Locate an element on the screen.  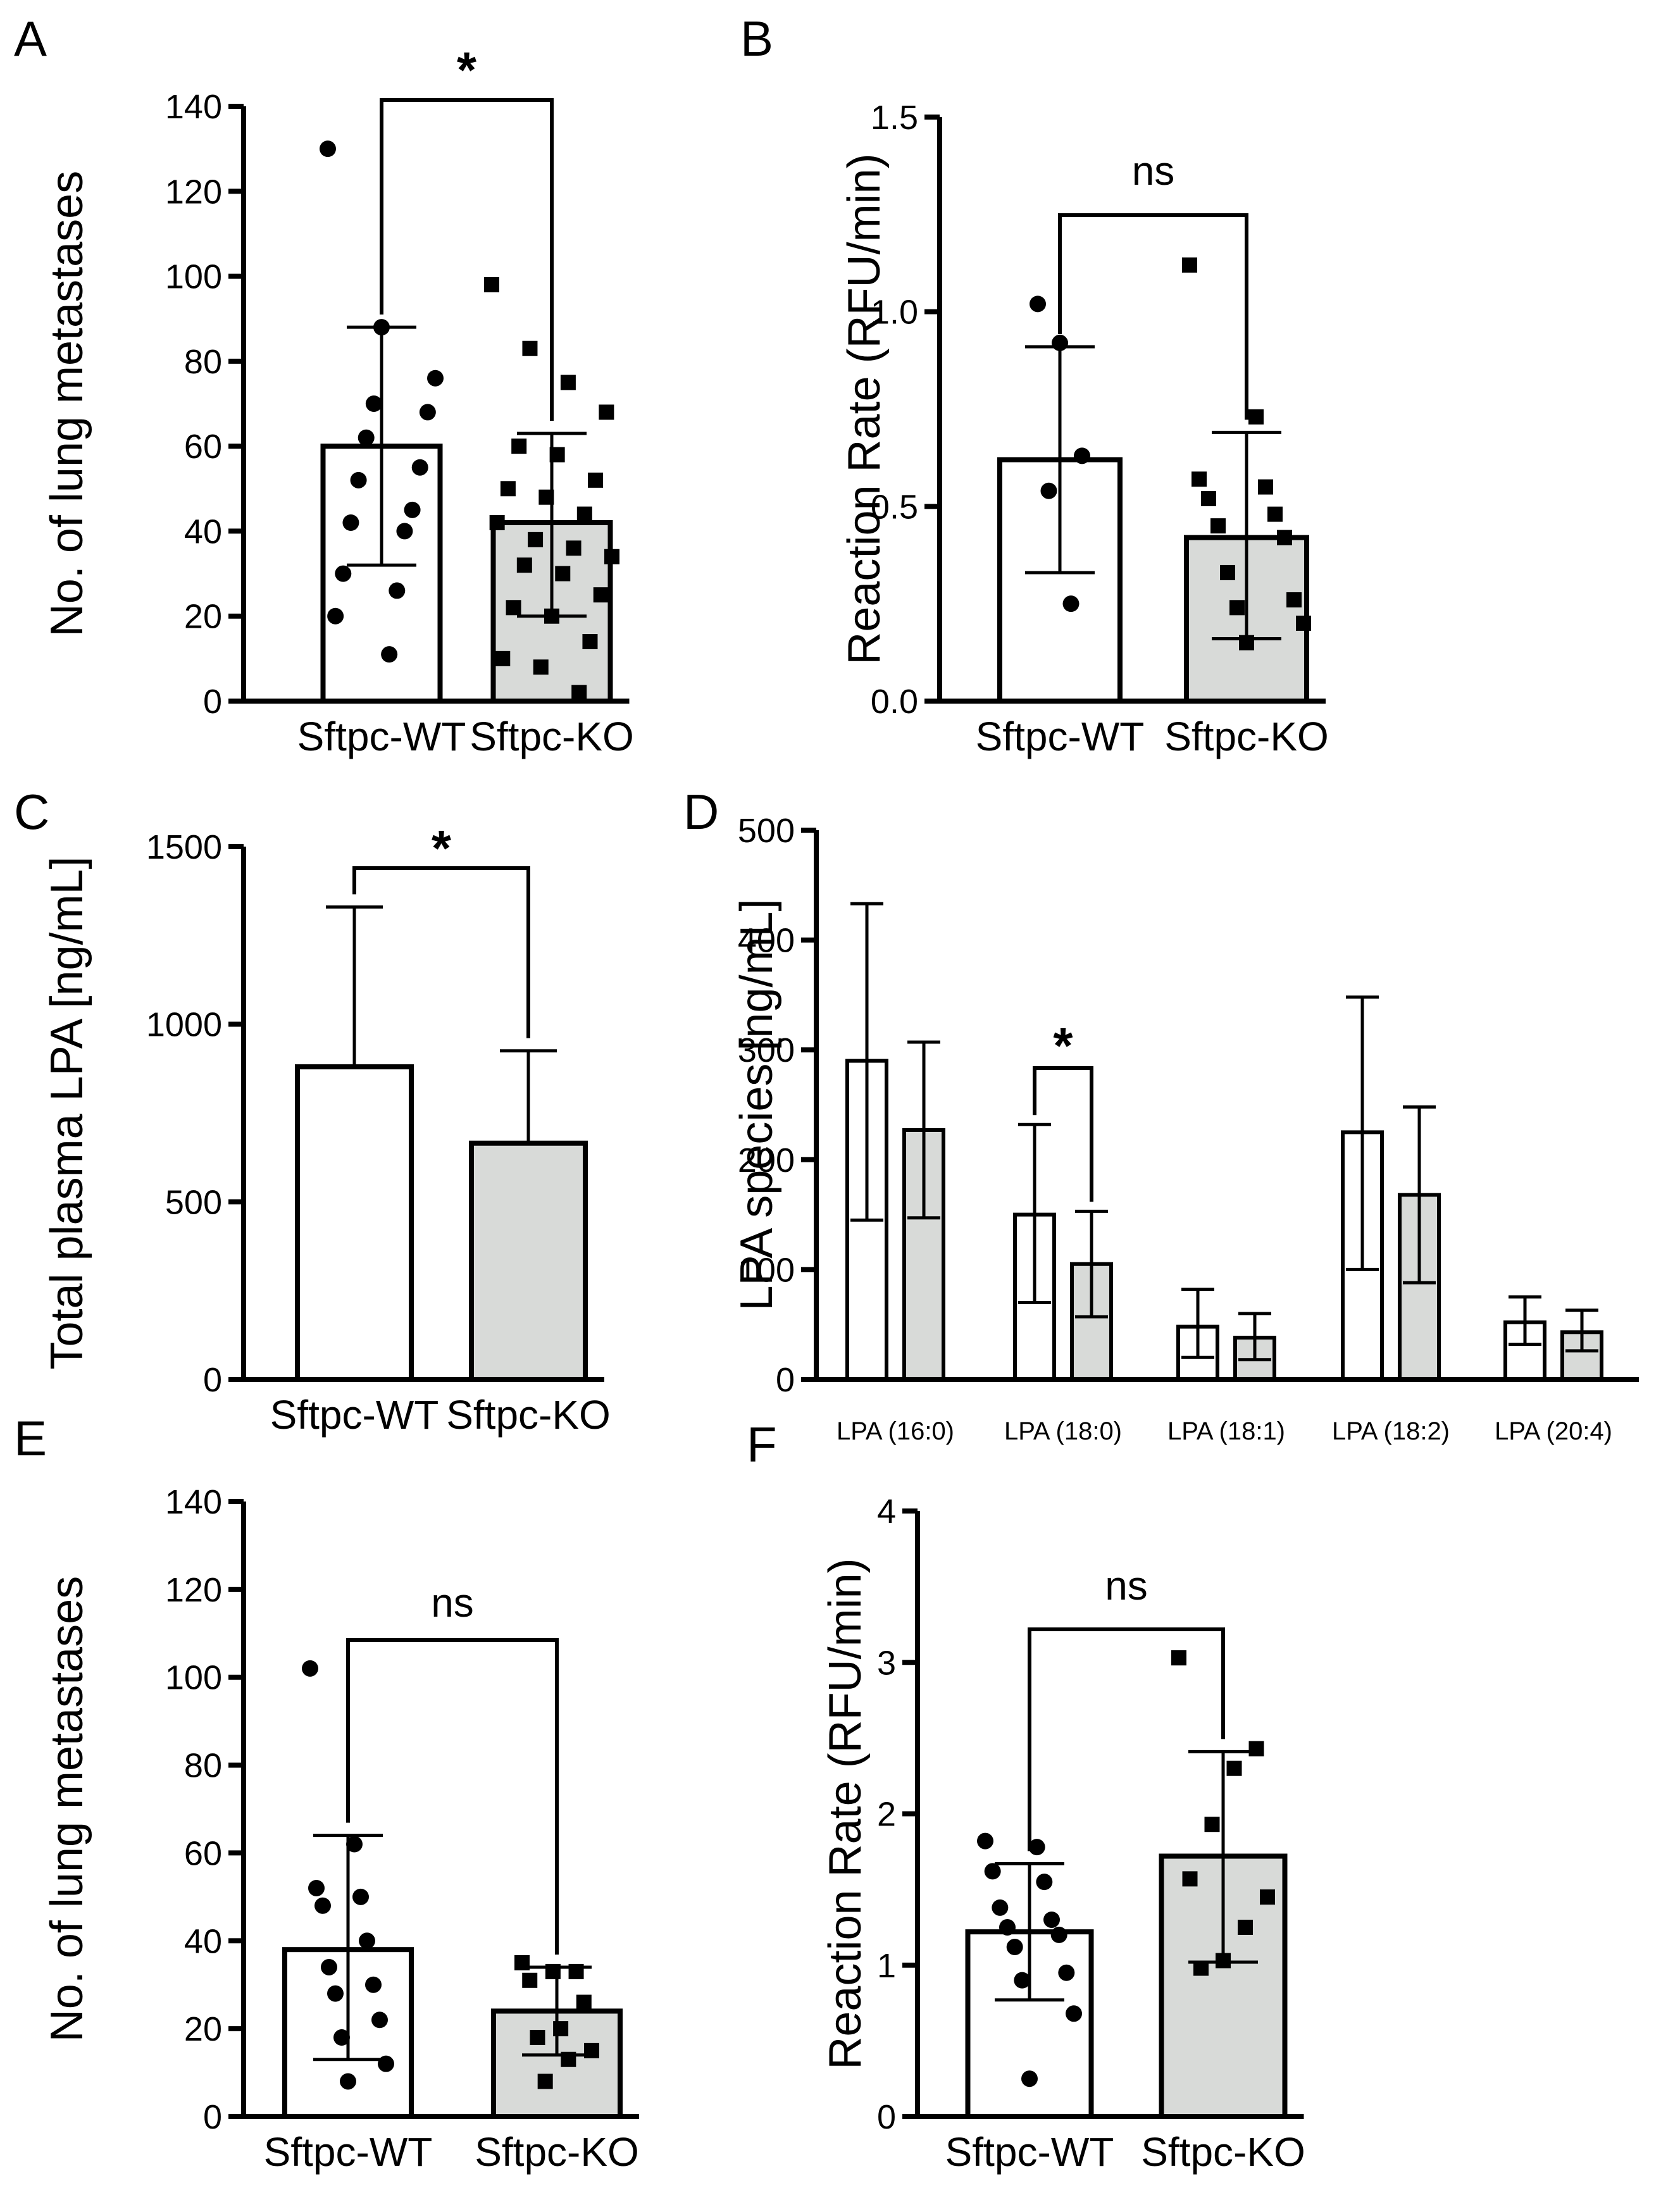
x-category-label: LPA (18:2) is located at coordinates (1391, 1431).